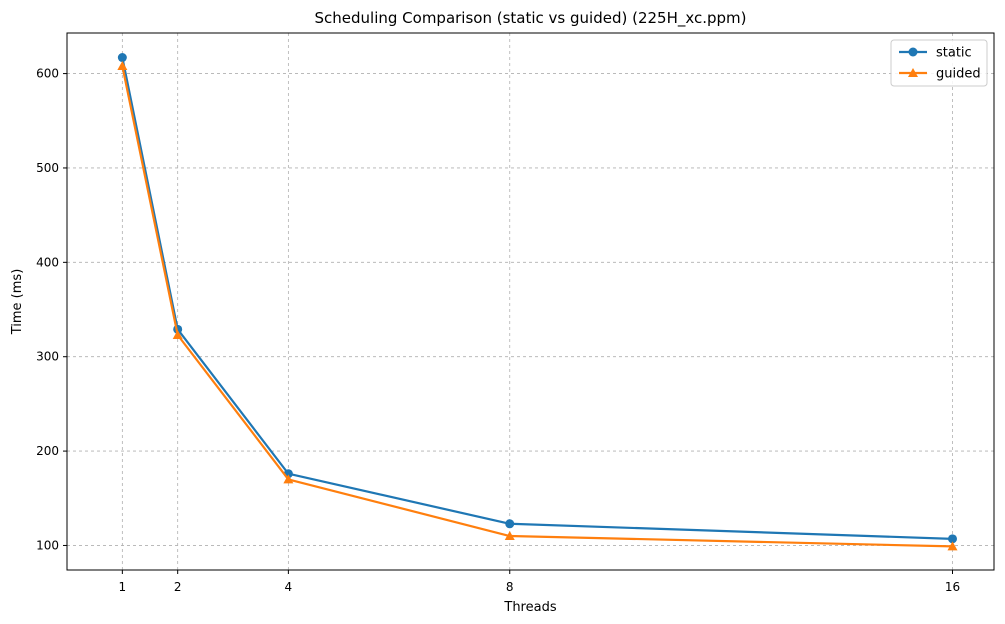 This screenshot has width=1005, height=624. What do you see at coordinates (178, 587) in the screenshot?
I see `x-tick-label: 2` at bounding box center [178, 587].